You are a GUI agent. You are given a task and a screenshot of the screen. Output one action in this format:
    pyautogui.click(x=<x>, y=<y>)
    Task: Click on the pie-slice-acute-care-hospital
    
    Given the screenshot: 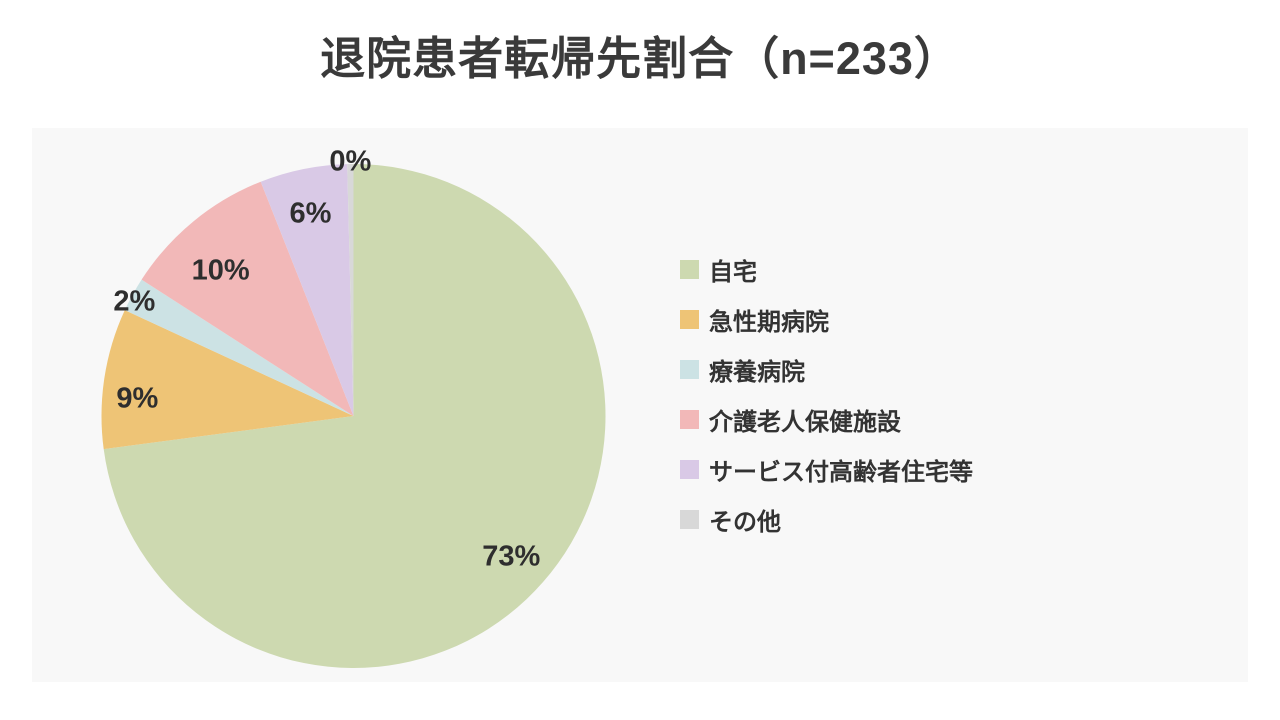 What is the action you would take?
    pyautogui.click(x=227, y=380)
    